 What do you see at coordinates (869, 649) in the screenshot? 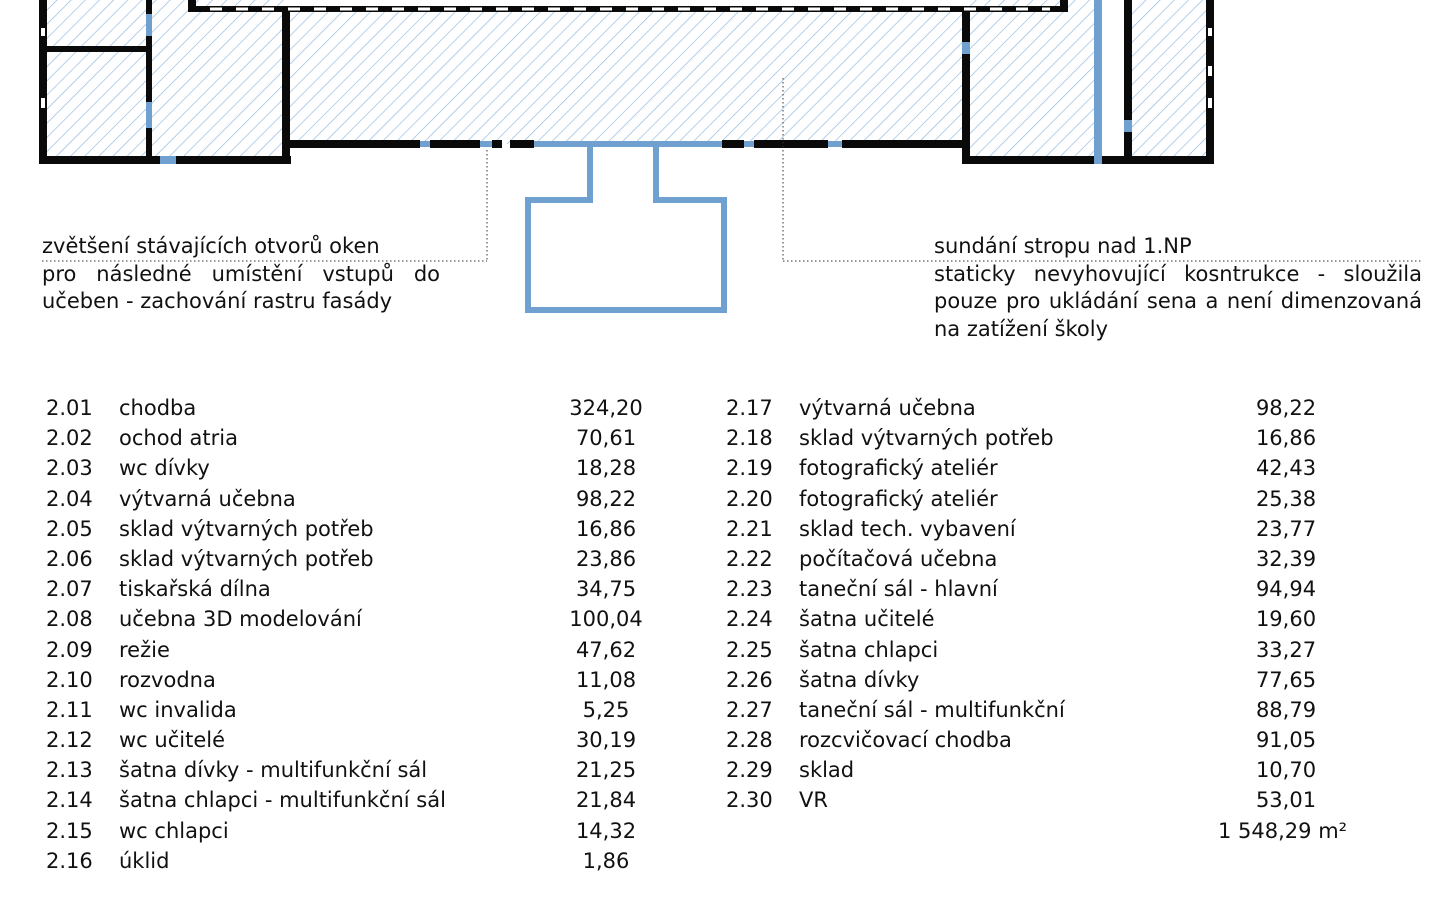
I see `room-name: šatna chlapci` at bounding box center [869, 649].